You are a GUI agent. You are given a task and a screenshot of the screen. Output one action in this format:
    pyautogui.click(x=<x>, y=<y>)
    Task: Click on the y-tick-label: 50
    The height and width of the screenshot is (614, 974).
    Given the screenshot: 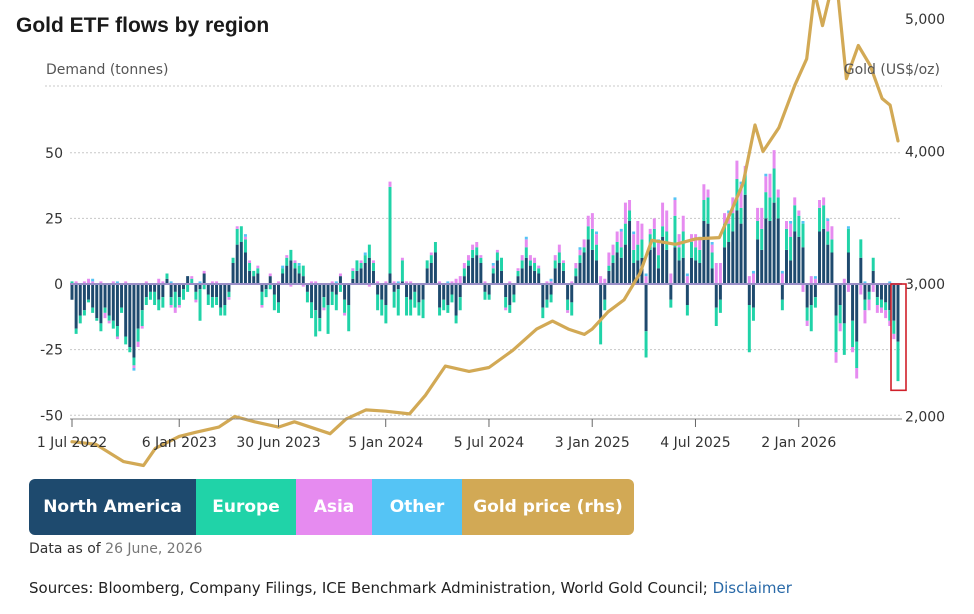 What is the action you would take?
    pyautogui.click(x=54, y=154)
    